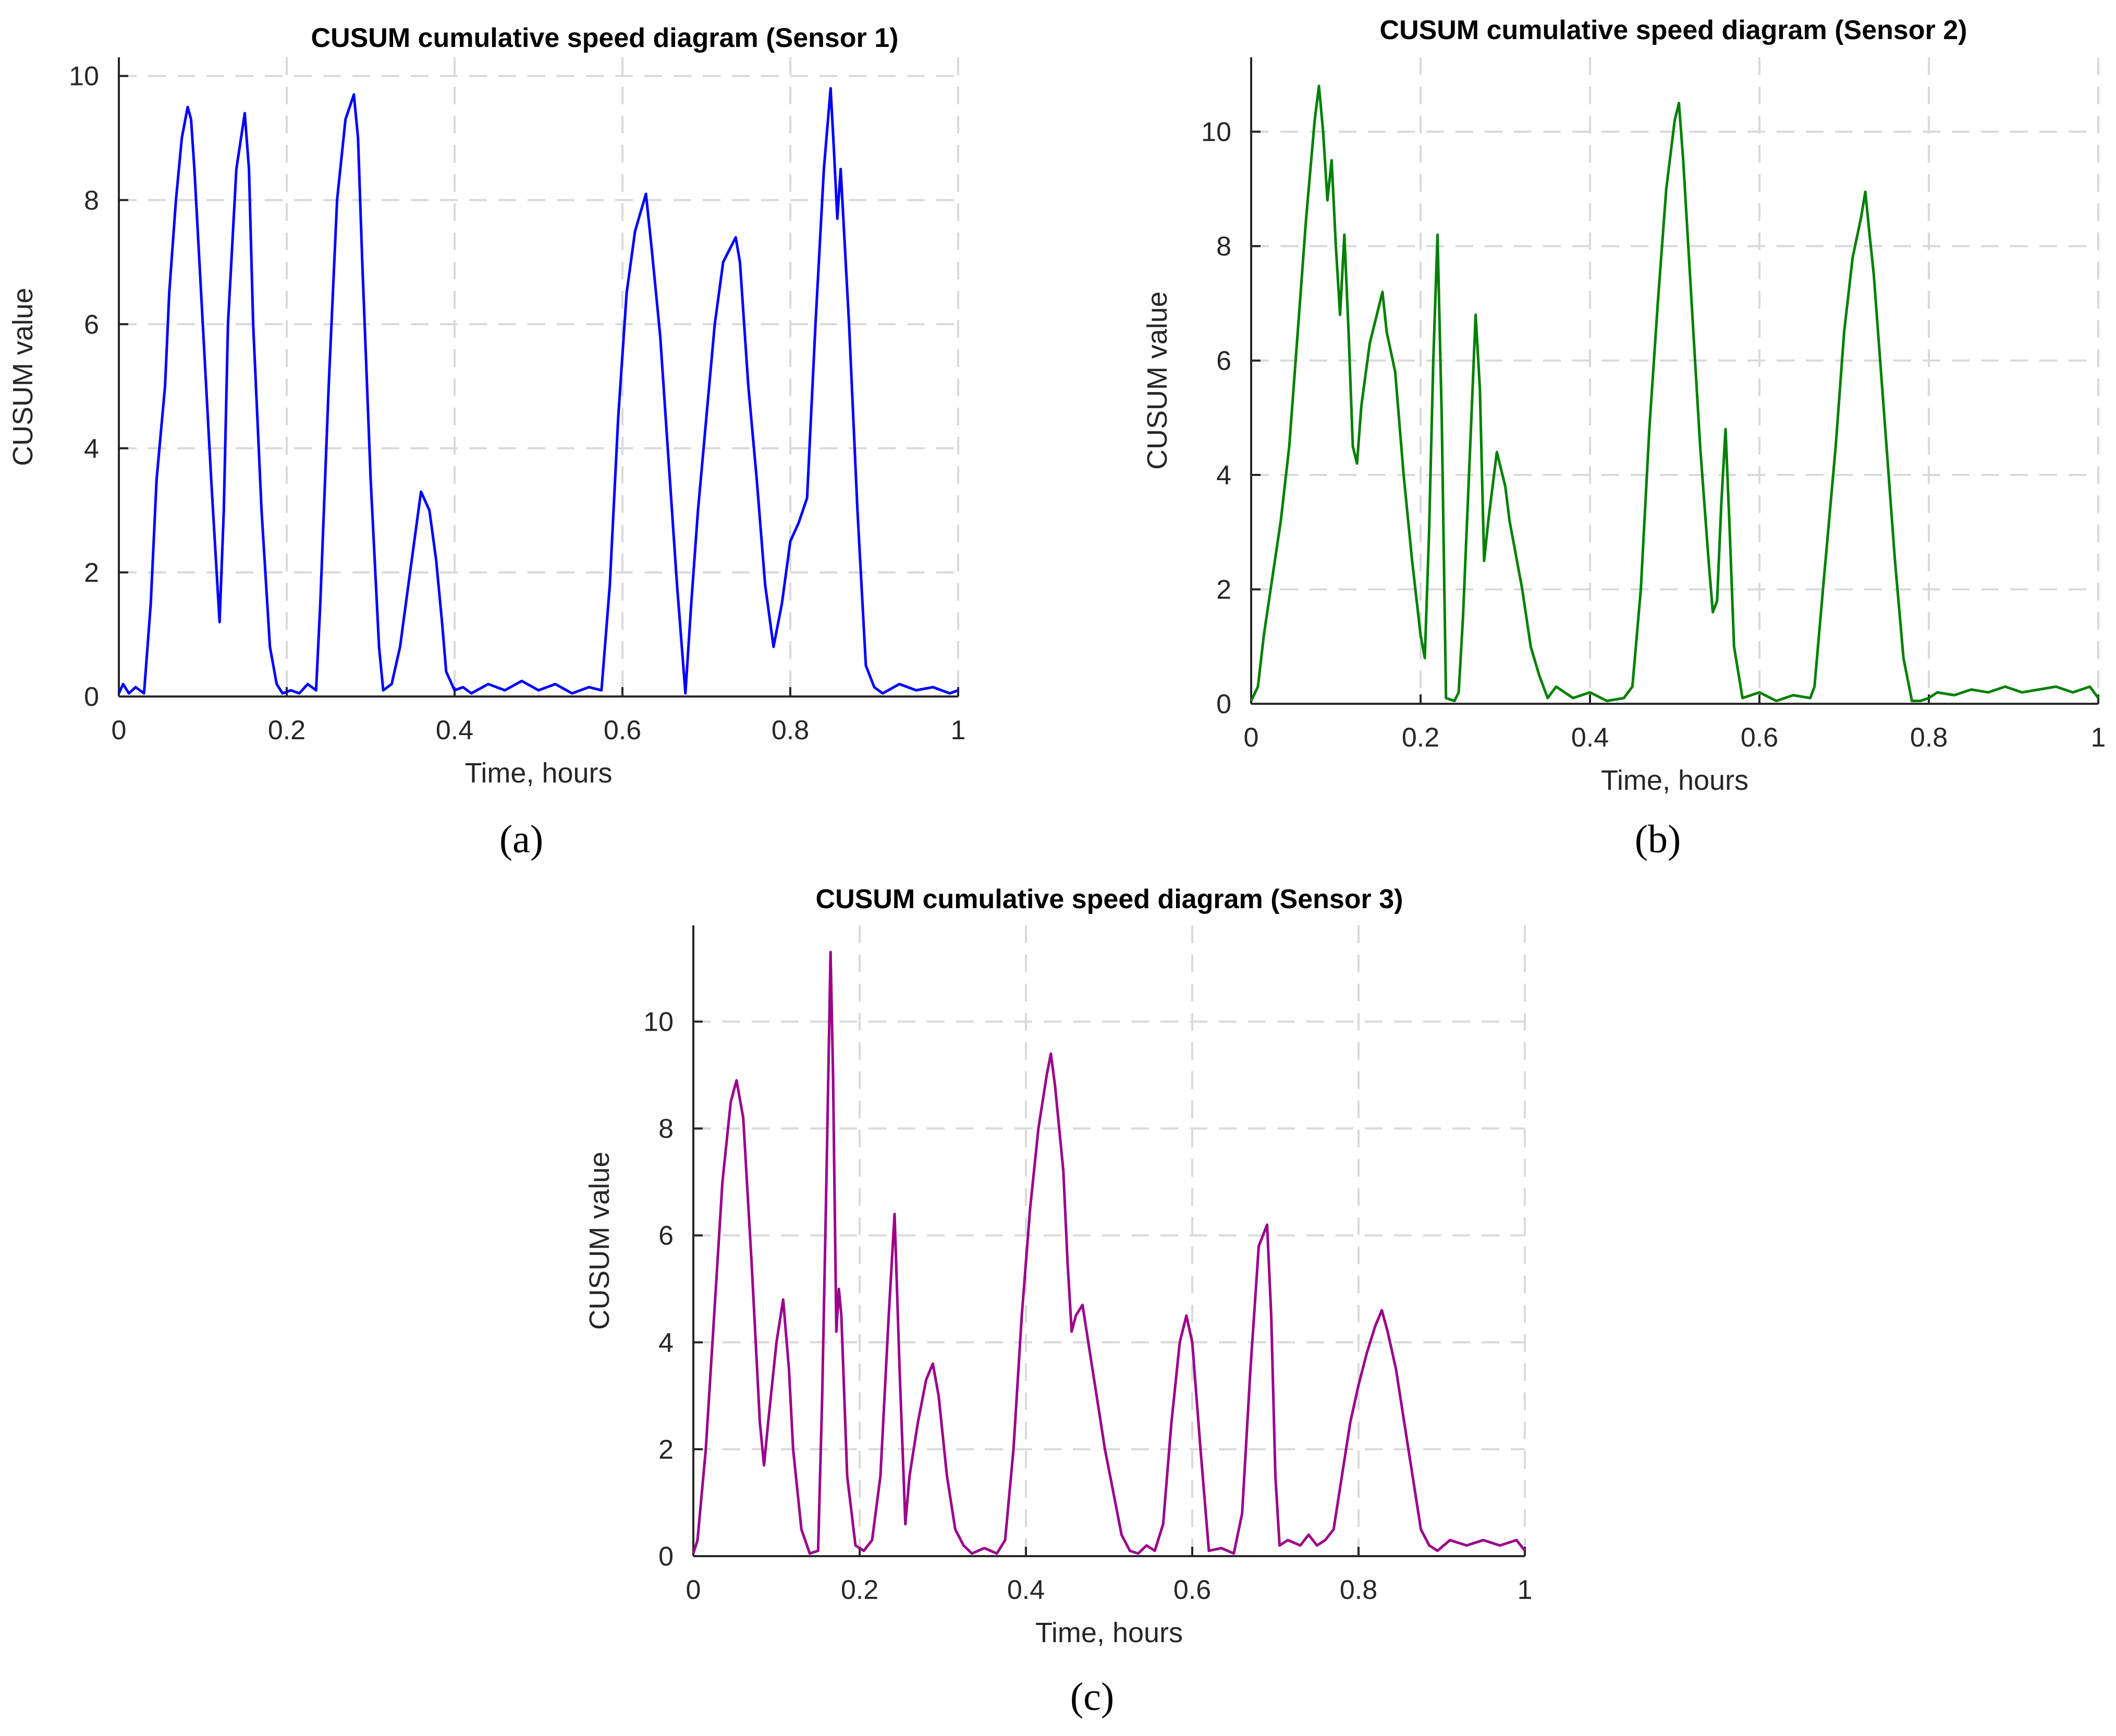 The height and width of the screenshot is (1736, 2116). I want to click on panel-label: (c), so click(1092, 1697).